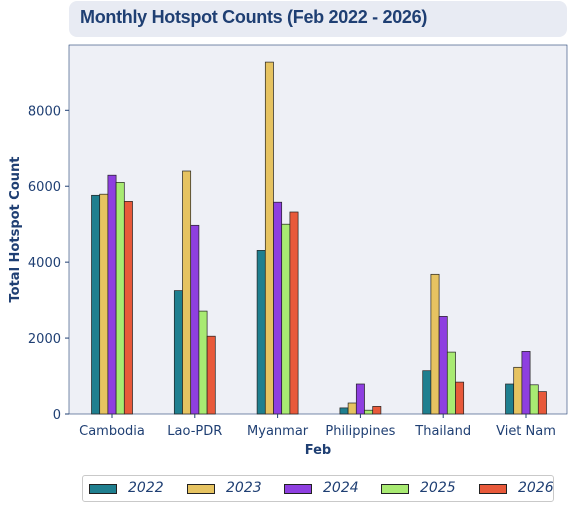  I want to click on bar-cambodia-2024, so click(112, 294).